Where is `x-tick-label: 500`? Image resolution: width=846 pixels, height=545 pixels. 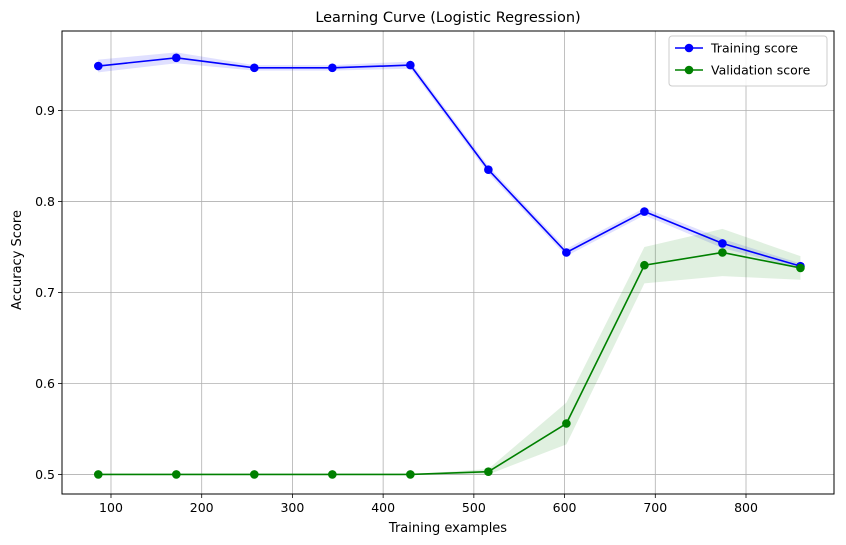 x-tick-label: 500 is located at coordinates (474, 507).